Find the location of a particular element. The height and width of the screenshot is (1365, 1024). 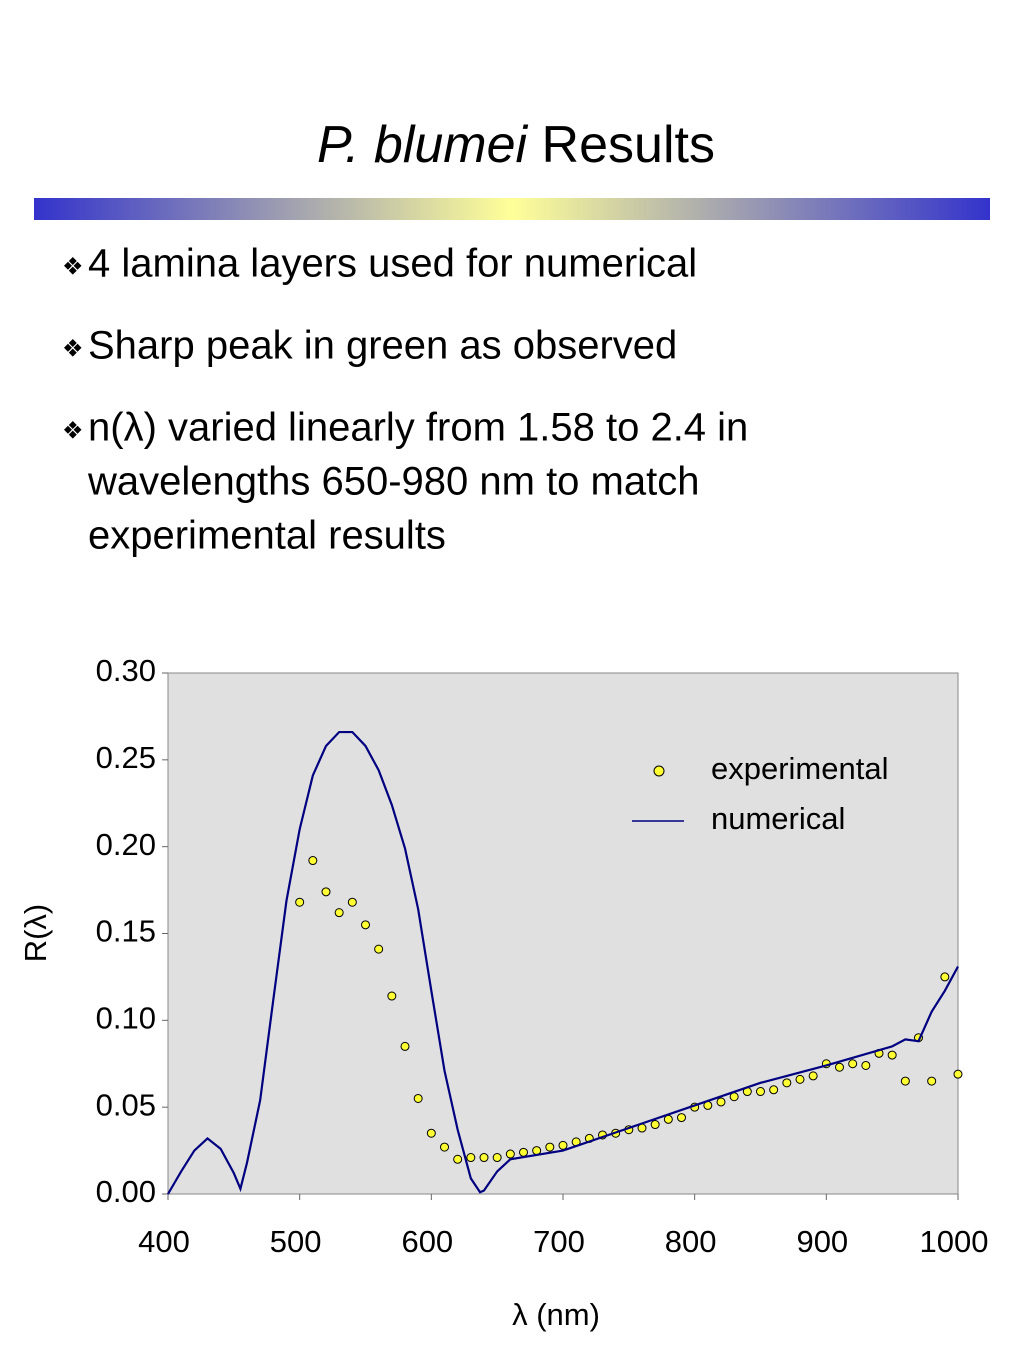

legend-marker is located at coordinates (659, 771).